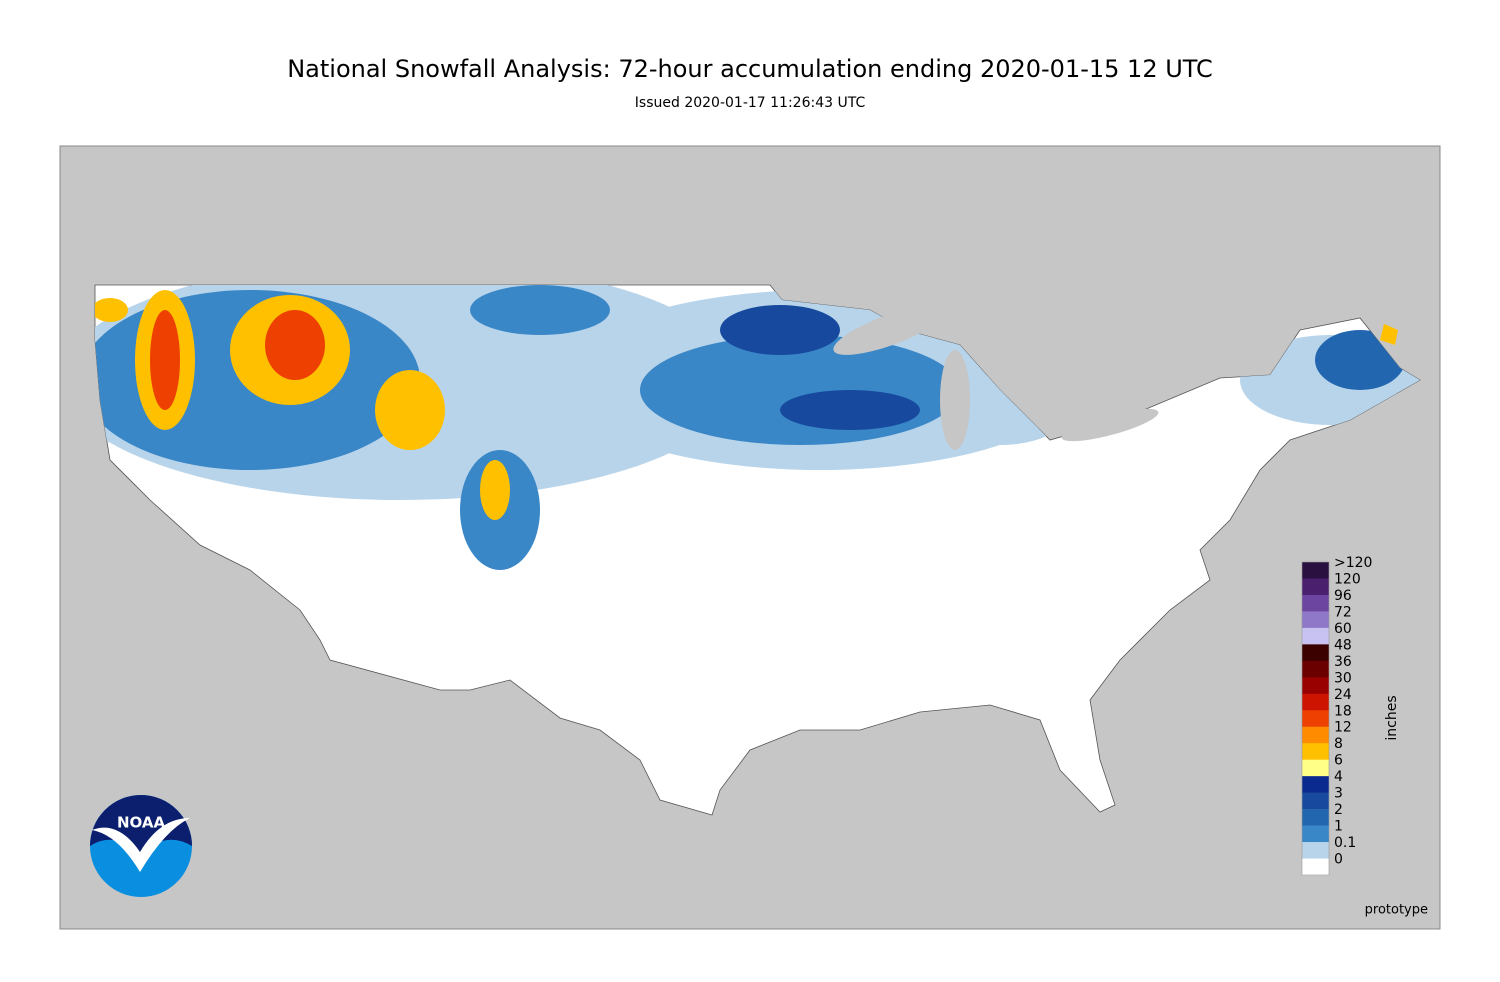 The image size is (1500, 982). What do you see at coordinates (1392, 717) in the screenshot?
I see `legend-unit: inches` at bounding box center [1392, 717].